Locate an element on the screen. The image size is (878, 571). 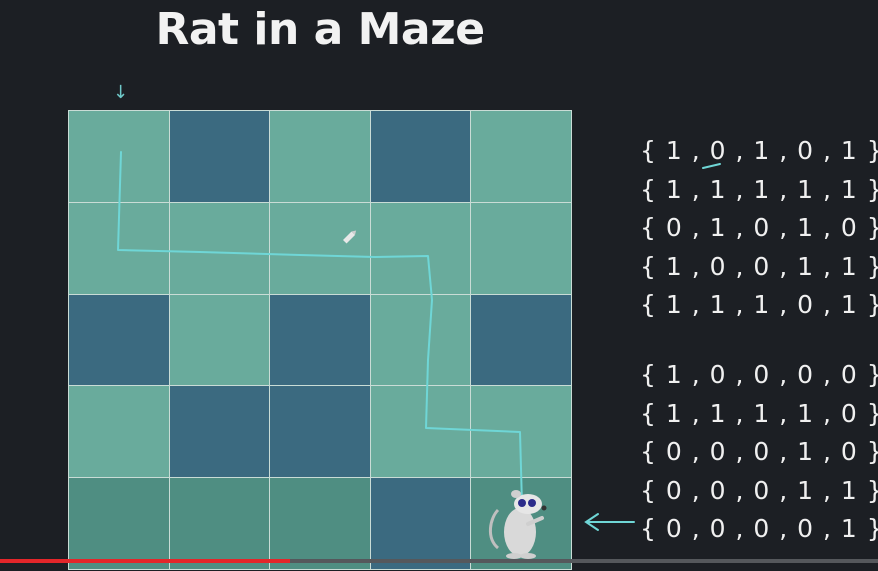
matrix-row: { 0 , 0 , 0 , 0 , 1 } is located at coordinates (759, 528).